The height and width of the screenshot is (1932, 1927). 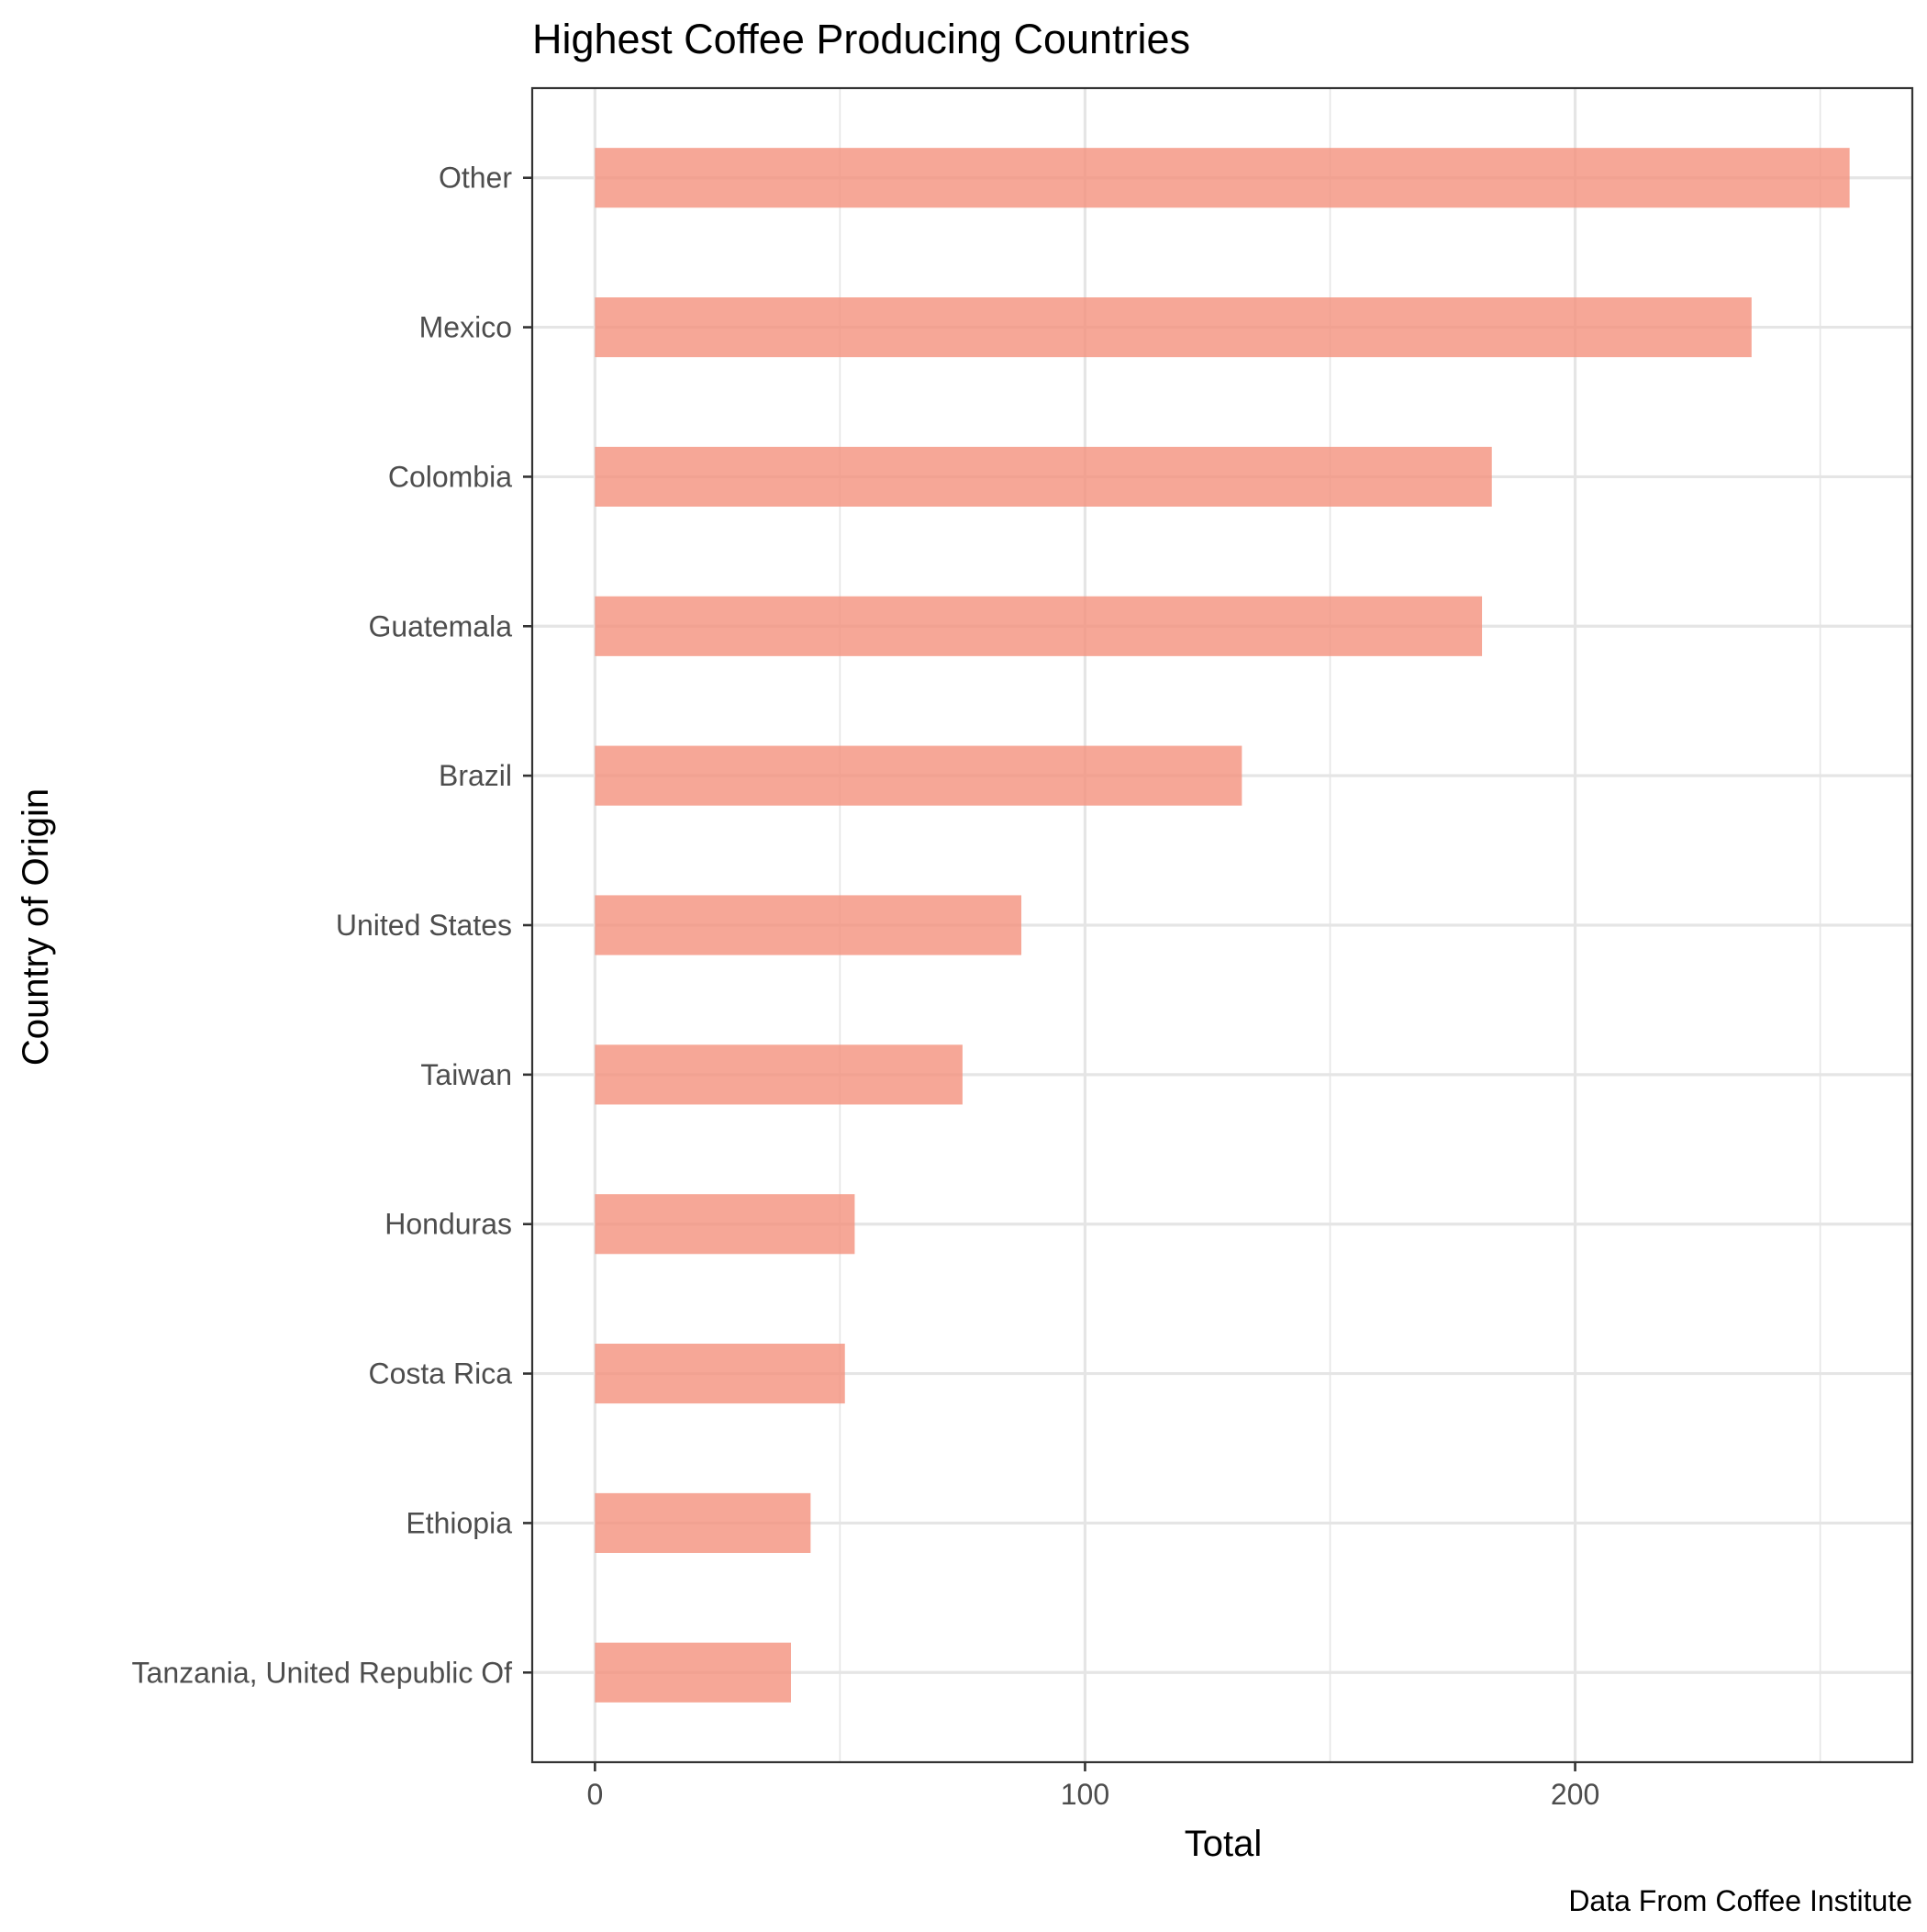 I want to click on chart-title: Highest Coffee Producing Countries, so click(x=861, y=39).